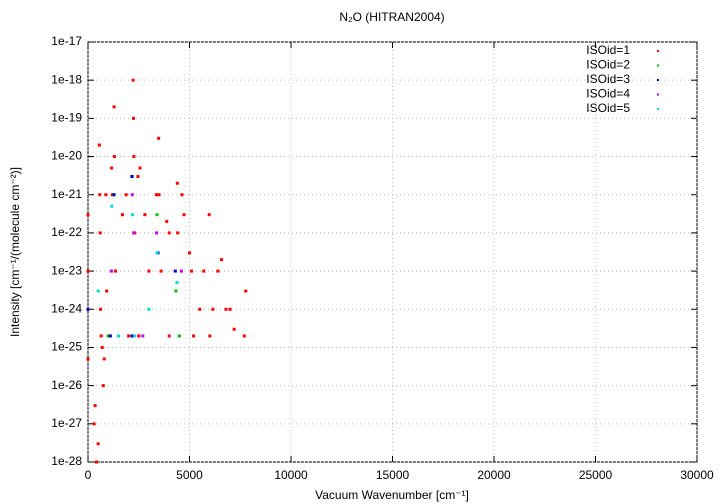  I want to click on x-tick-label: 20000, so click(494, 475).